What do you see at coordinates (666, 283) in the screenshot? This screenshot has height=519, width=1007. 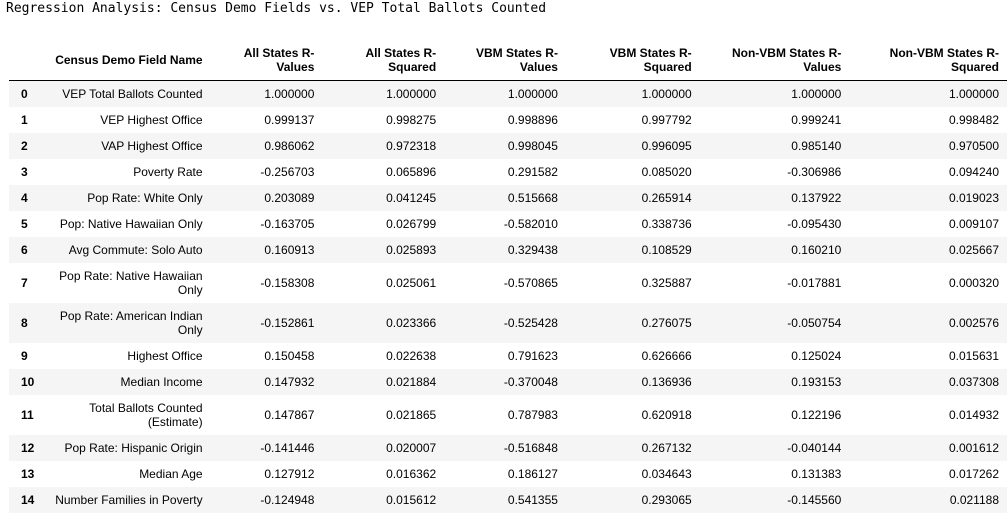 I see `value-cell: 0.325887` at bounding box center [666, 283].